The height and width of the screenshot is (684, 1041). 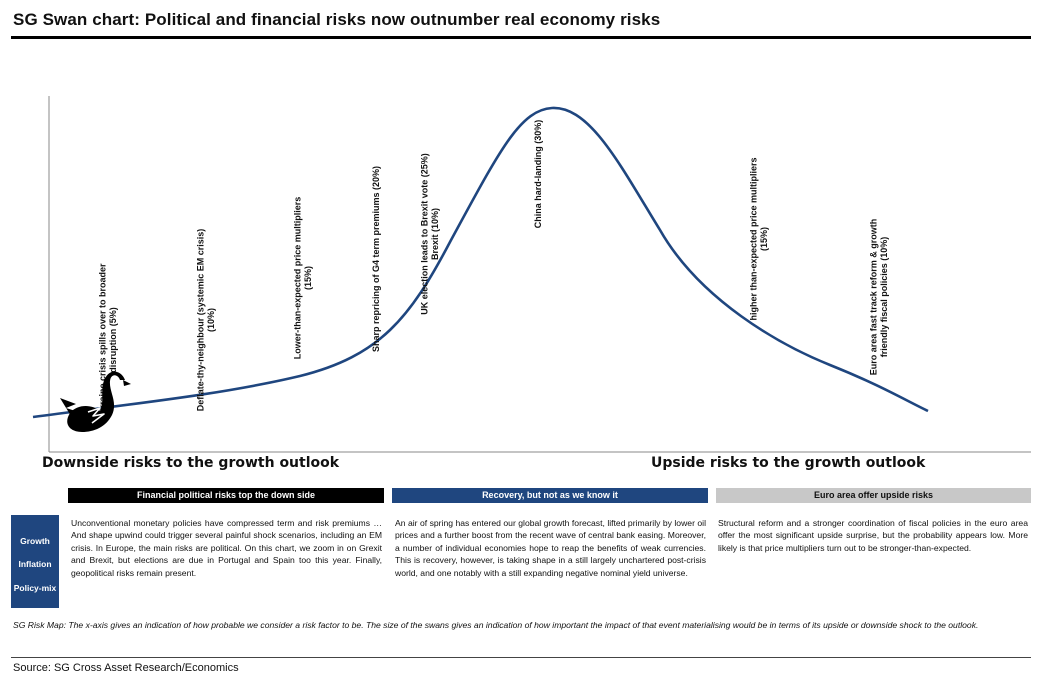 What do you see at coordinates (35, 588) in the screenshot?
I see `sidebar-item-policy-mix: Policy-mix` at bounding box center [35, 588].